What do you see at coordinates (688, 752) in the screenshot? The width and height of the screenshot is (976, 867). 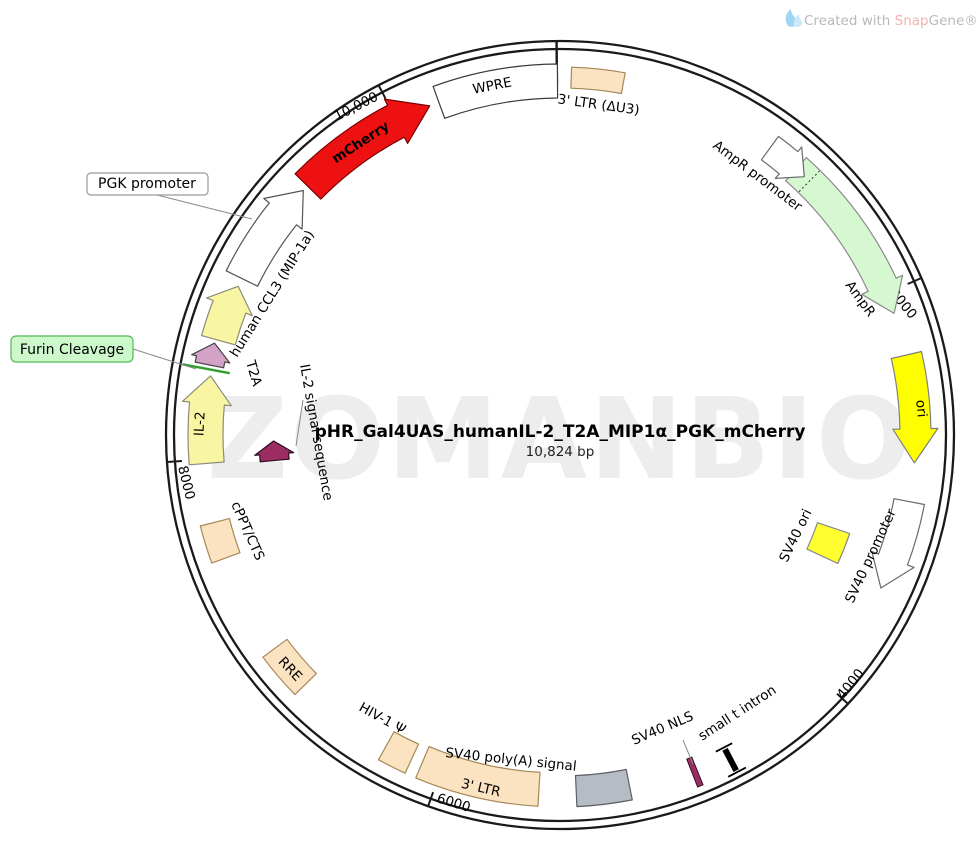 I see `leader-sv40-nls` at bounding box center [688, 752].